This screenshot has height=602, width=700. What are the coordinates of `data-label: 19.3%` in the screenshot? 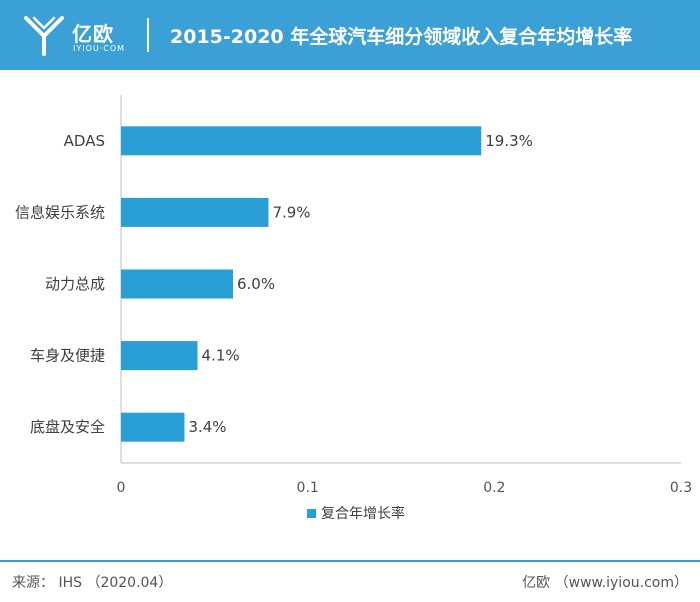 It's located at (509, 141).